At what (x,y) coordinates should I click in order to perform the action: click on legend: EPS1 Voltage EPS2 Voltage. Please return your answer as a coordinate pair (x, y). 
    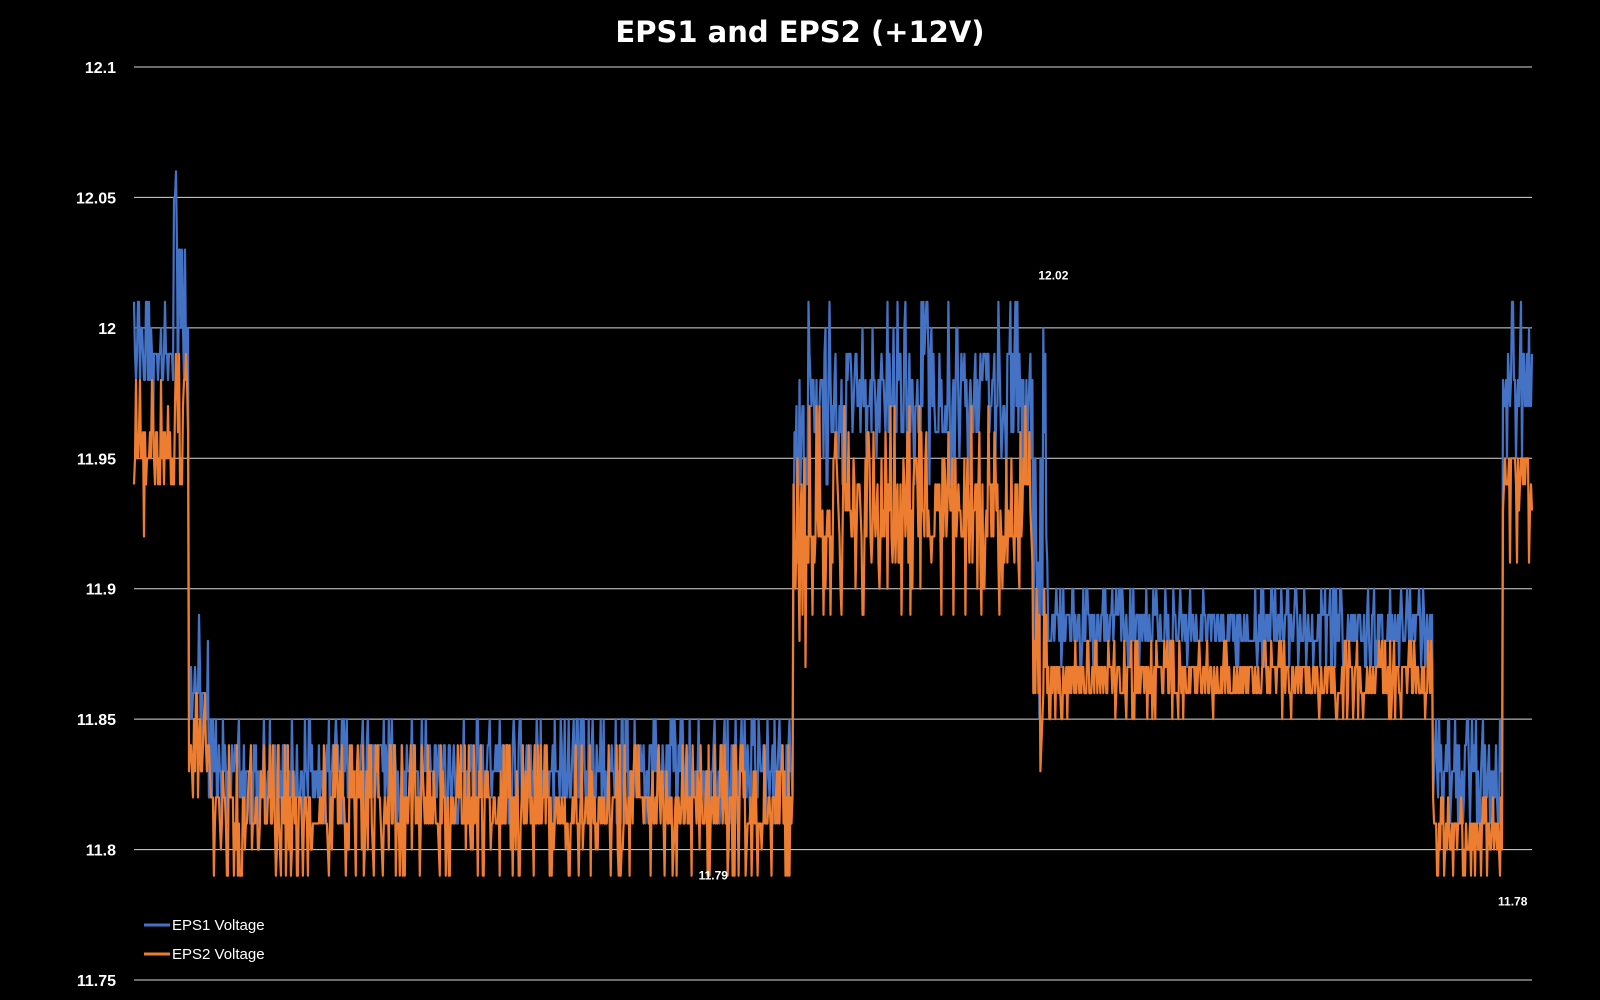
    Looking at the image, I should click on (204, 940).